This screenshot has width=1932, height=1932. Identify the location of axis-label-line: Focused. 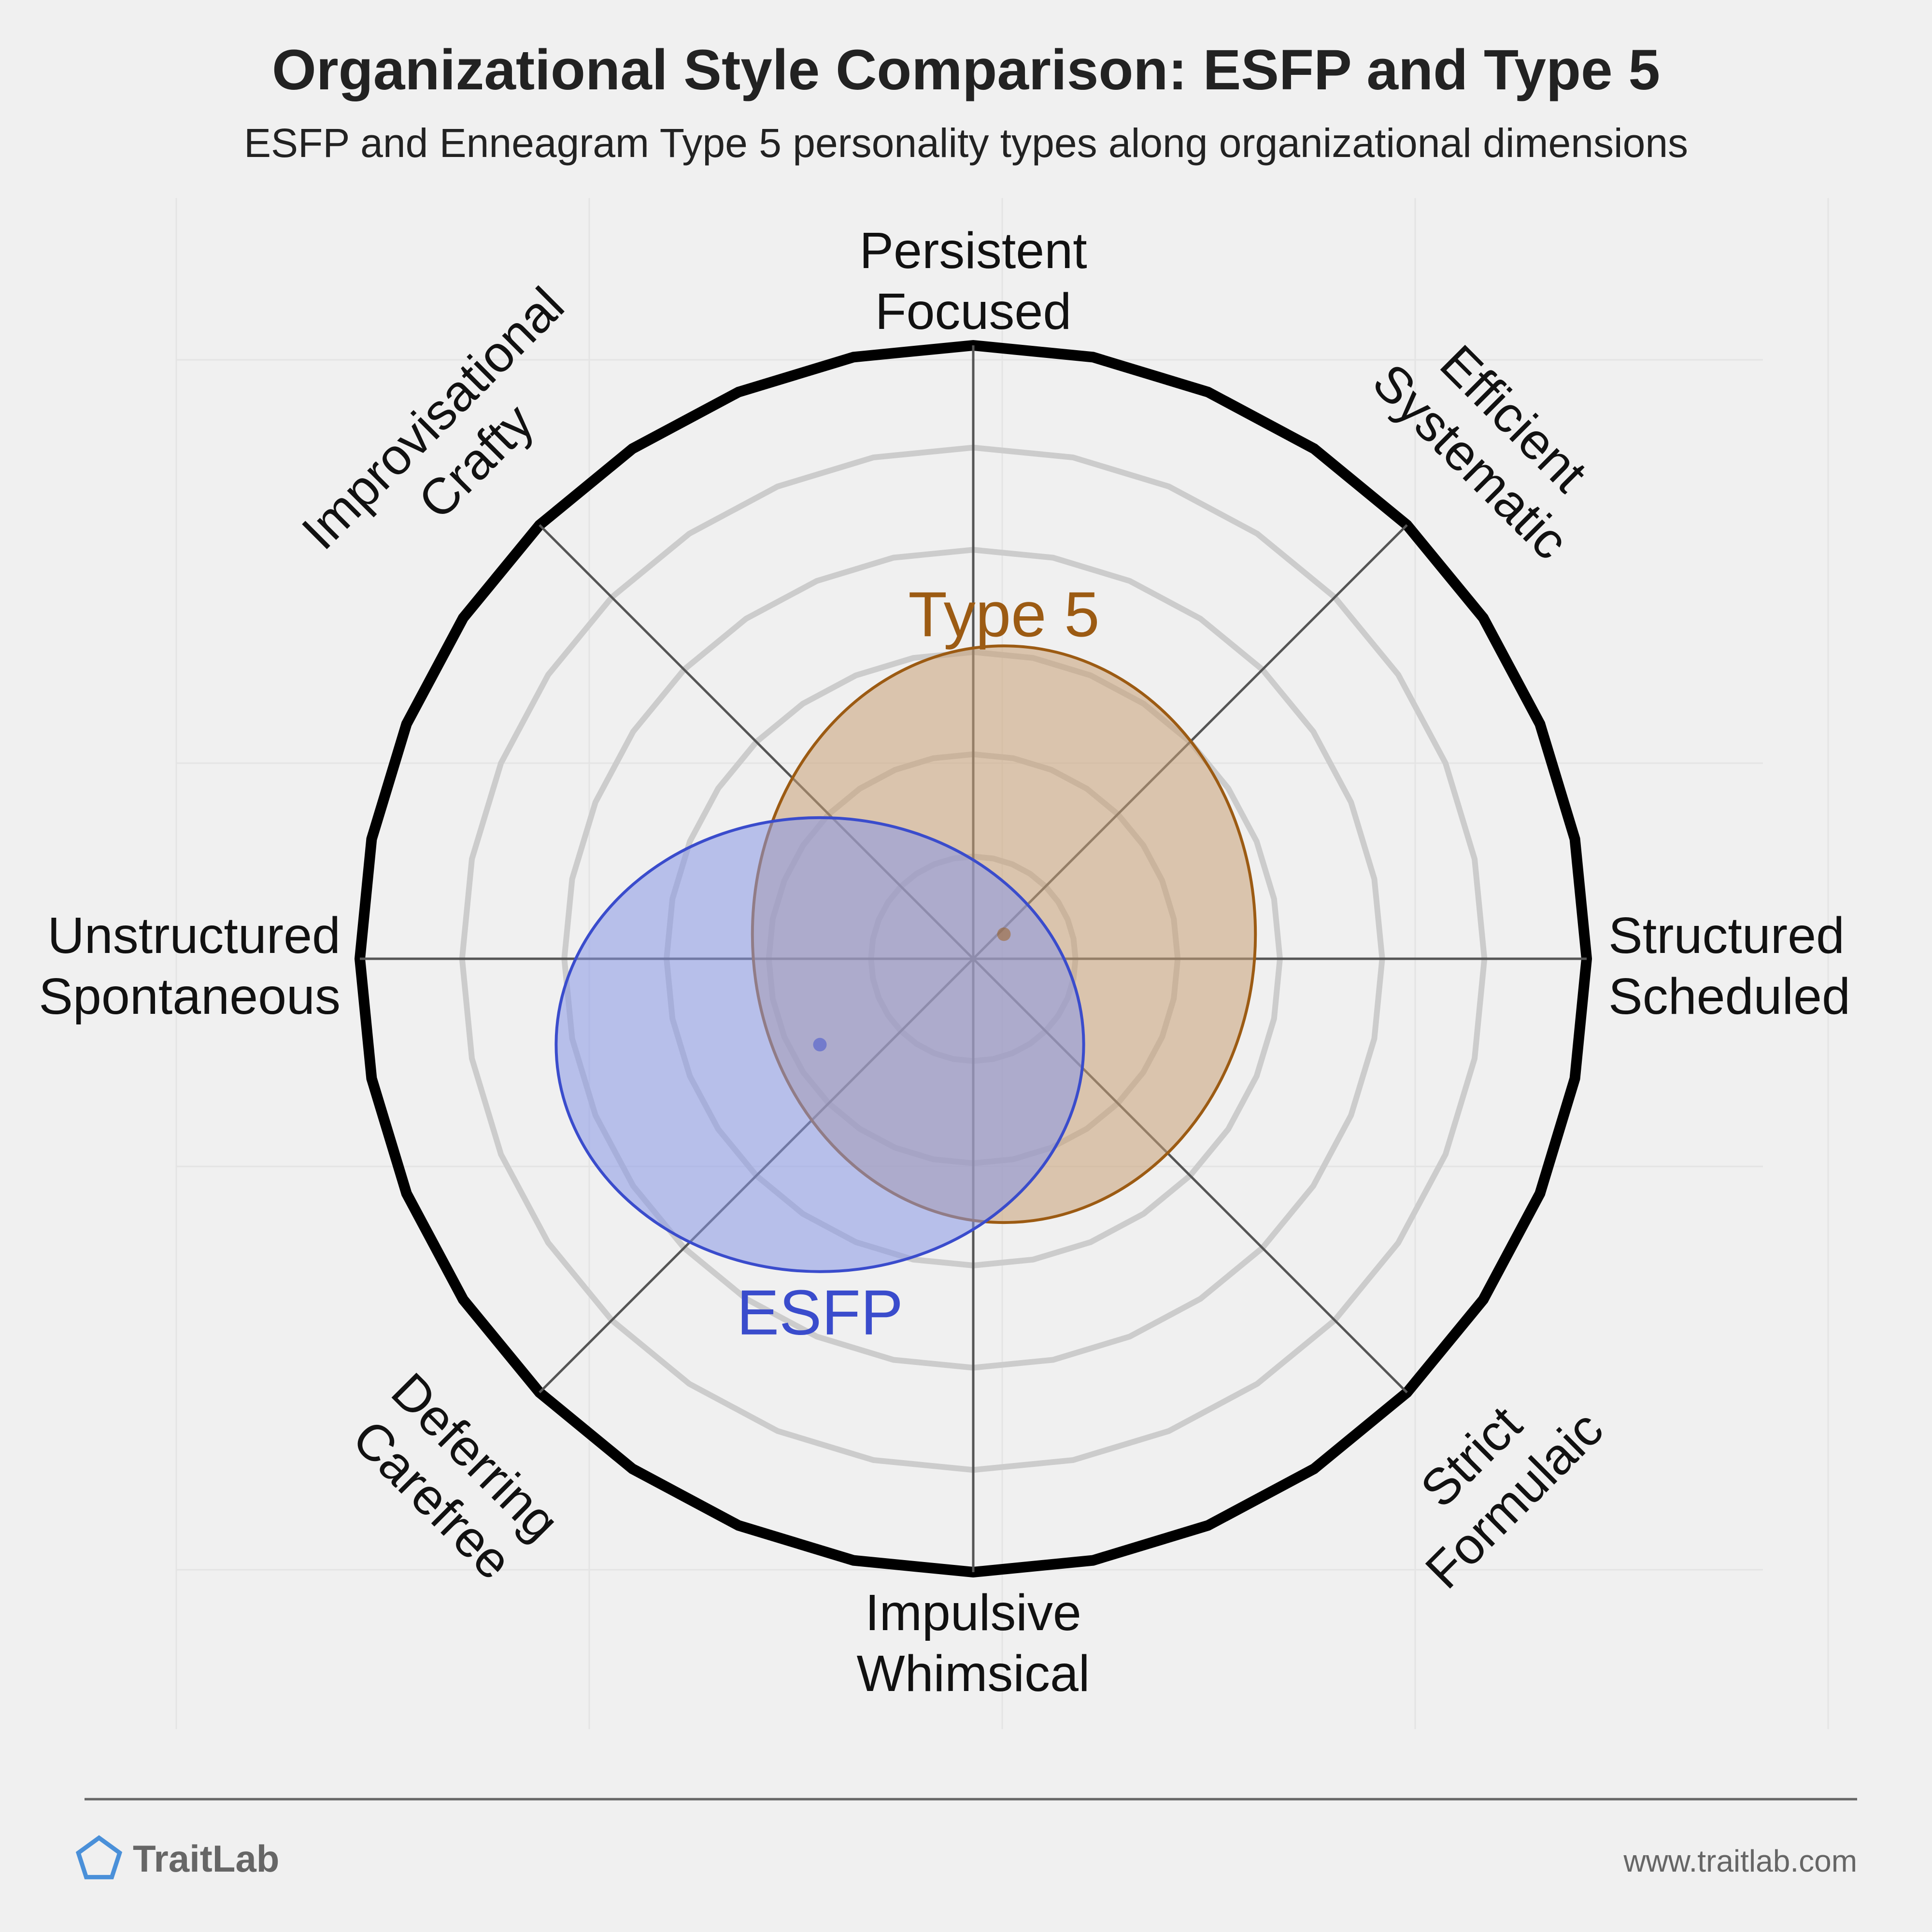
(973, 311).